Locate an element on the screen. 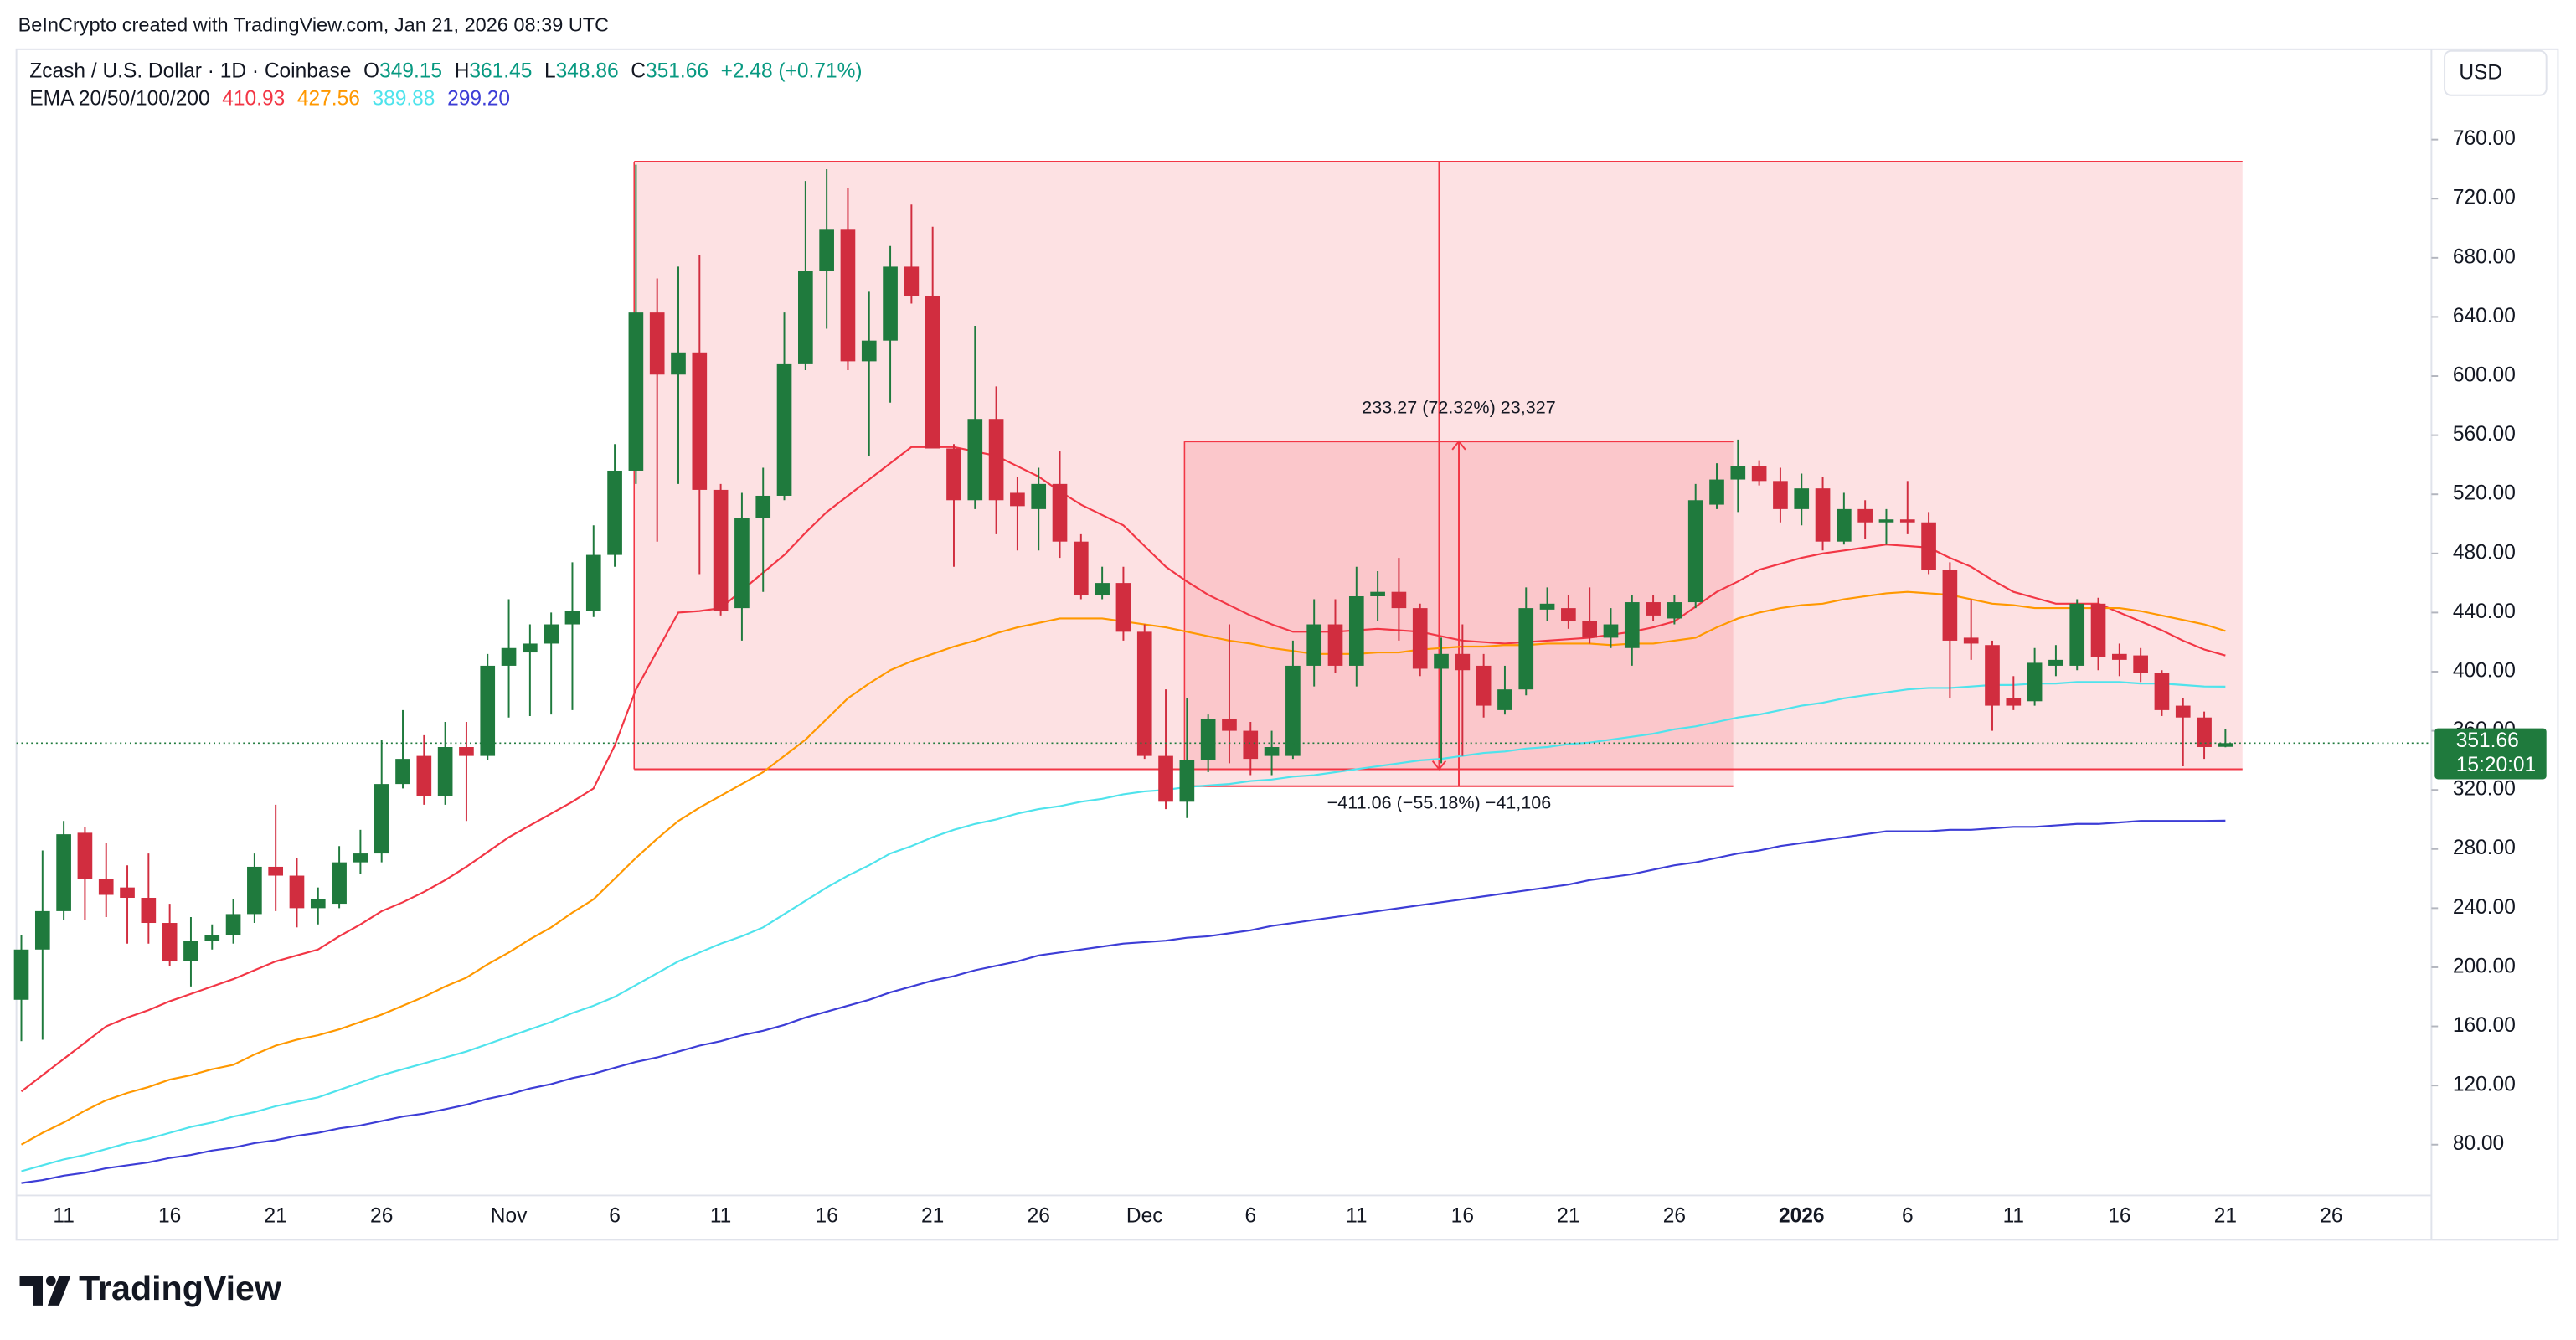 Image resolution: width=2576 pixels, height=1340 pixels. measure-label: −411.06 (−55.18%) −41,106 is located at coordinates (1439, 801).